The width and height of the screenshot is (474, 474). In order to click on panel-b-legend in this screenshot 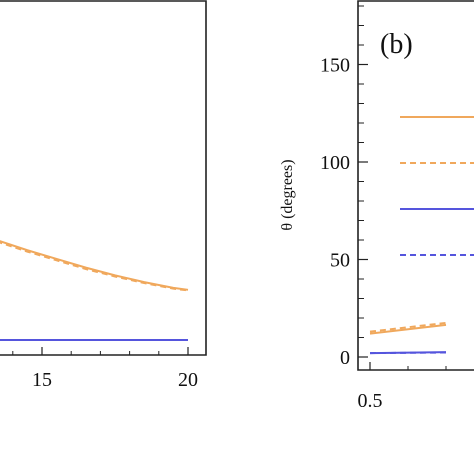, I will do `click(437, 186)`.